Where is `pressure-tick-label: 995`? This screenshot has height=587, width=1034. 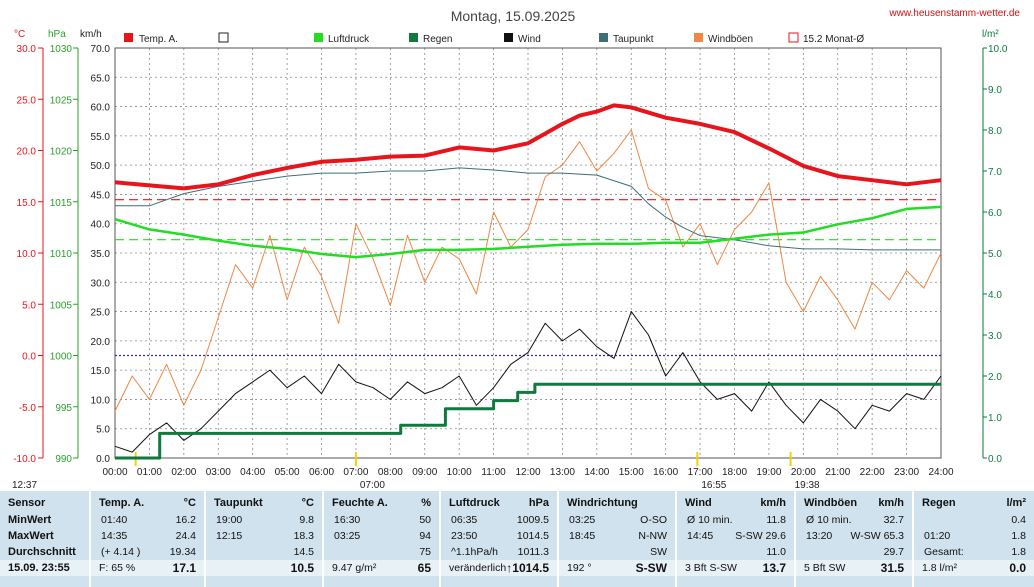
pressure-tick-label: 995 is located at coordinates (63, 408).